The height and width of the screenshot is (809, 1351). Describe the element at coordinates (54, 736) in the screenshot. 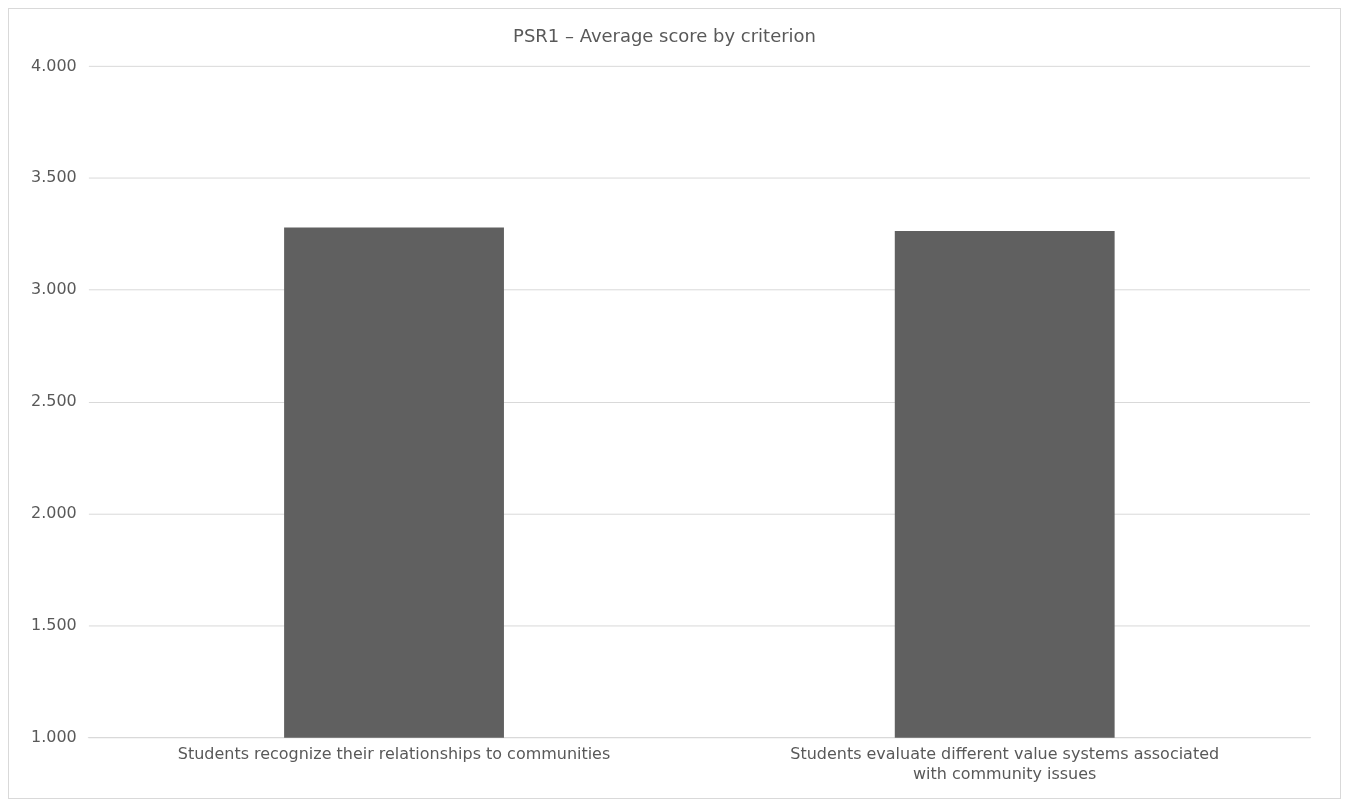

I see `y-tick-label: 1.000` at that location.